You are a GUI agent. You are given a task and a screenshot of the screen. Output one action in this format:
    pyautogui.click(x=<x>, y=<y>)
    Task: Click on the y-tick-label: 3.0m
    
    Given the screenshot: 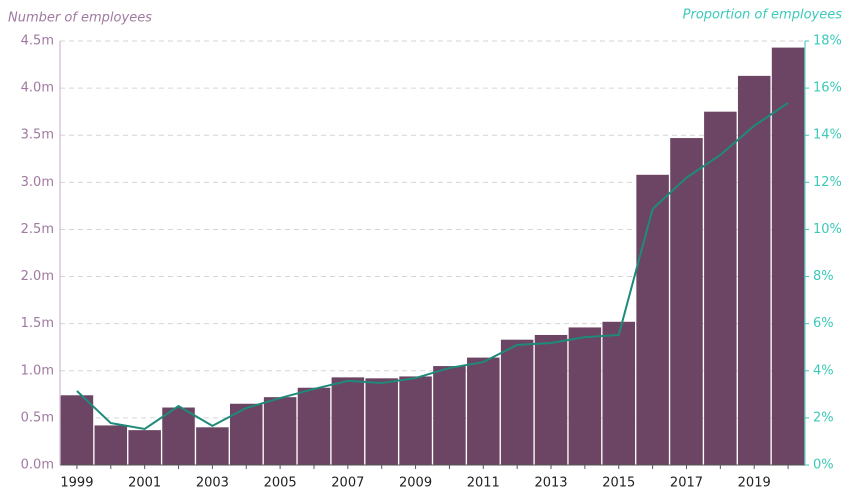 What is the action you would take?
    pyautogui.click(x=37, y=182)
    